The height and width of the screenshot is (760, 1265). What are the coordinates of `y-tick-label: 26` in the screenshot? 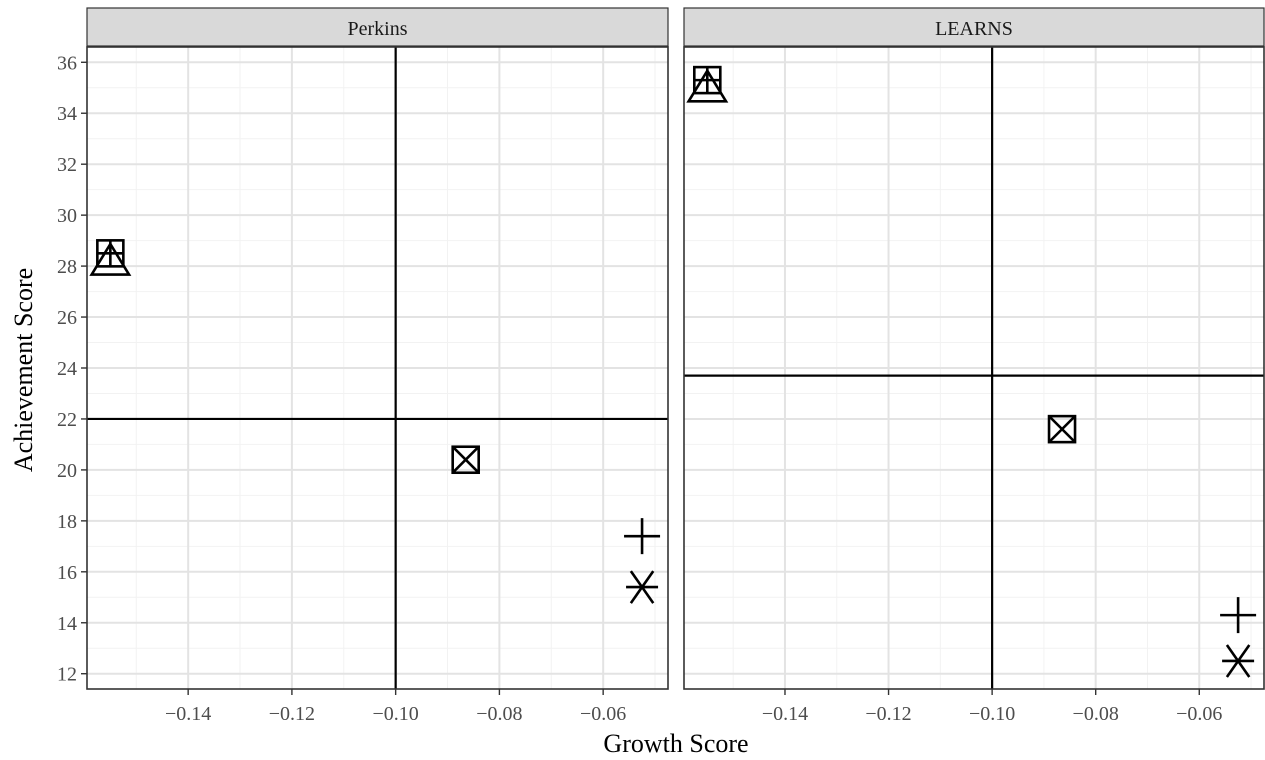 It's located at (67, 318).